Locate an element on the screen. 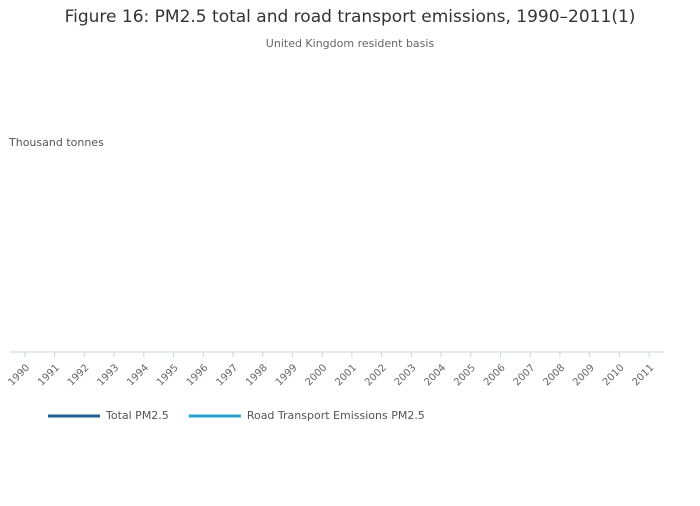 This screenshot has width=700, height=506. x-tick-label: 1997 is located at coordinates (227, 375).